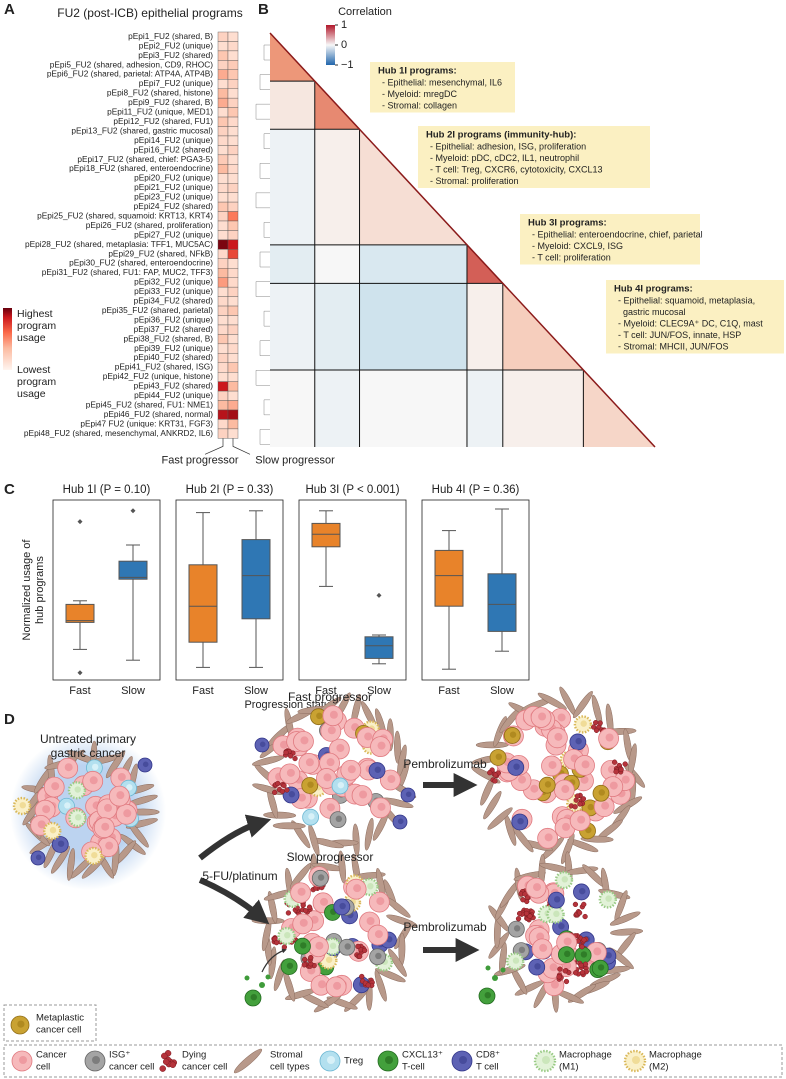 The image size is (786, 1079). I want to click on label-line: Dying, so click(194, 1055).